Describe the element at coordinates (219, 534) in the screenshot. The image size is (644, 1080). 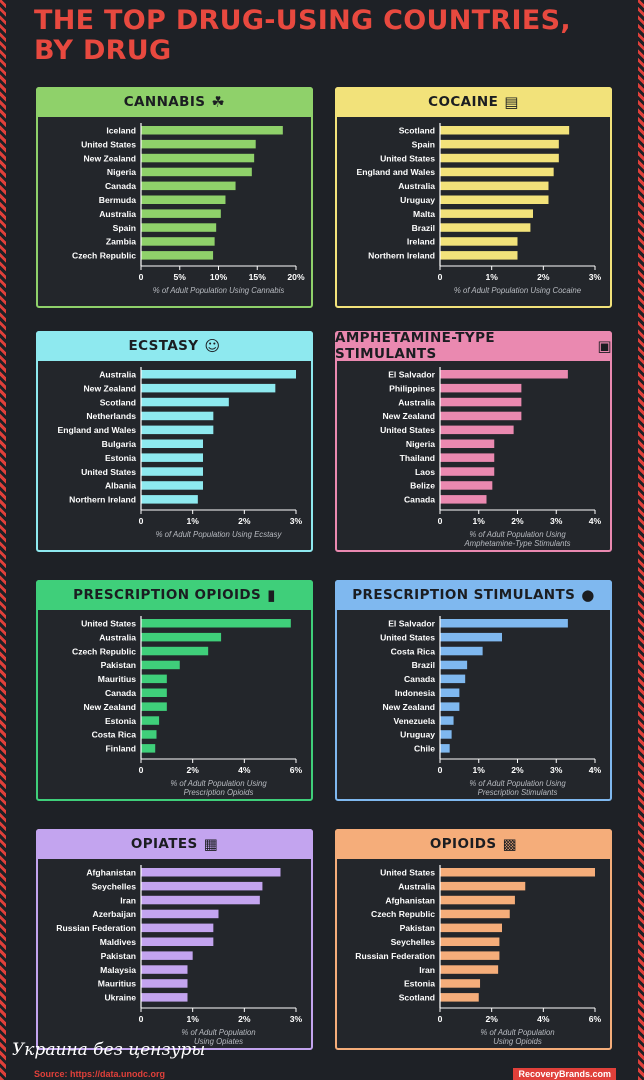
I see `x-axis-title: % of Adult Population Using Ecstasy` at that location.